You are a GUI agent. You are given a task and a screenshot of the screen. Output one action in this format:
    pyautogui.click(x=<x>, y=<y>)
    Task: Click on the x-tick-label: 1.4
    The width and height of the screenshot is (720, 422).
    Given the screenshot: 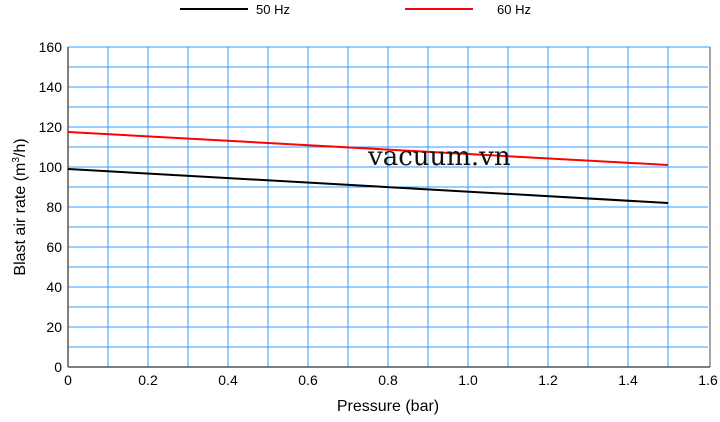 What is the action you would take?
    pyautogui.click(x=628, y=380)
    